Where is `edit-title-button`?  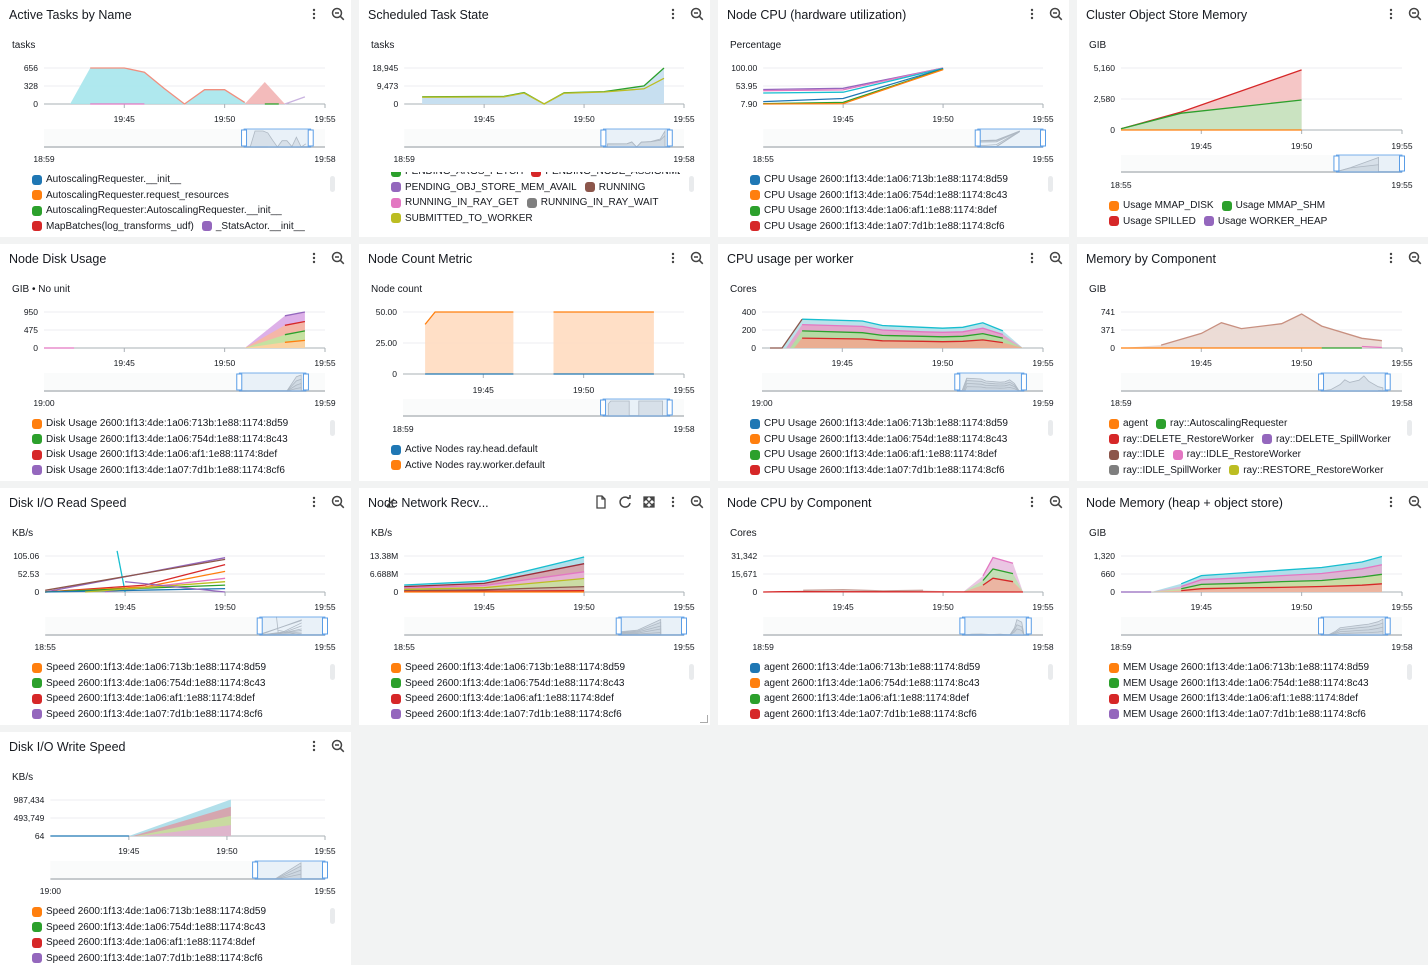
edit-title-button is located at coordinates (391, 502).